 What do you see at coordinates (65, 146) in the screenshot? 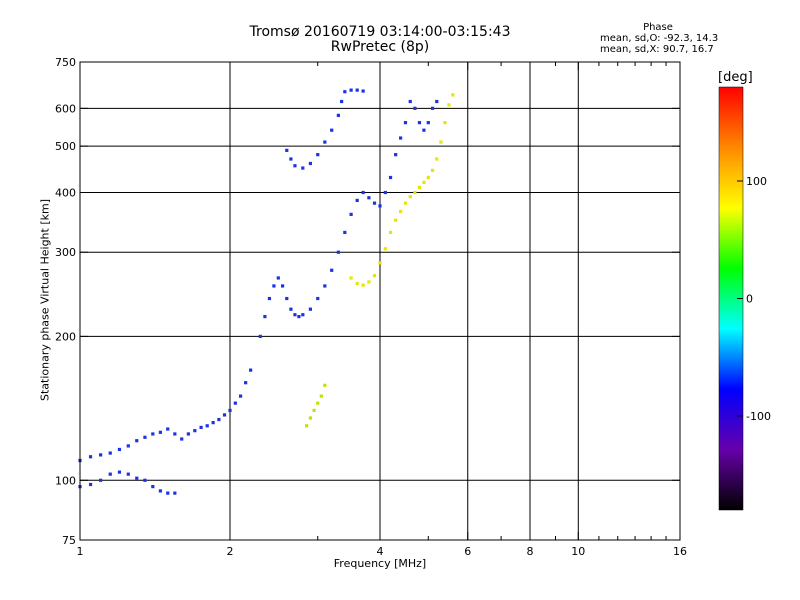
I see `y-tick-label: 500` at bounding box center [65, 146].